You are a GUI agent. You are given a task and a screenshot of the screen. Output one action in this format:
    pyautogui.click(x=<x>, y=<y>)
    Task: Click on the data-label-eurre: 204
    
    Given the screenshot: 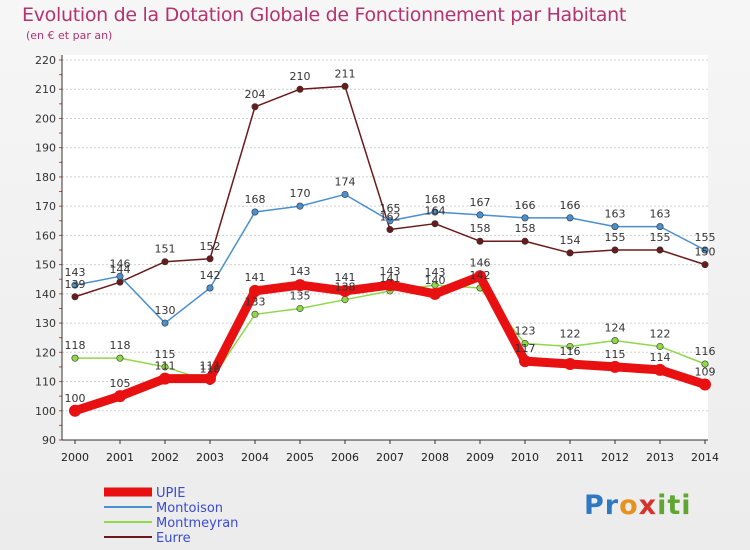 What is the action you would take?
    pyautogui.click(x=255, y=94)
    